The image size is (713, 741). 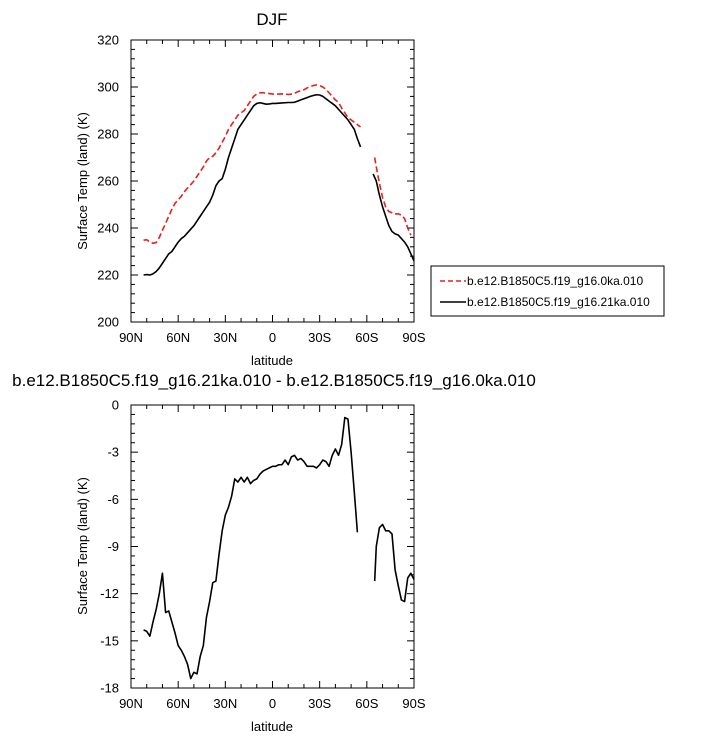 What do you see at coordinates (113, 546) in the screenshot?
I see `y-tick-label: -9` at bounding box center [113, 546].